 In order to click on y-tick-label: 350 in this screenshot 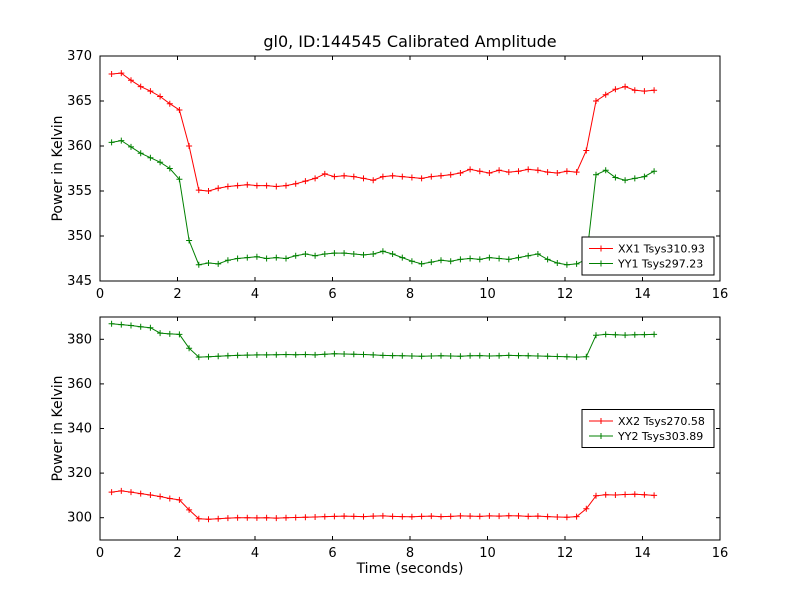, I will do `click(79, 236)`.